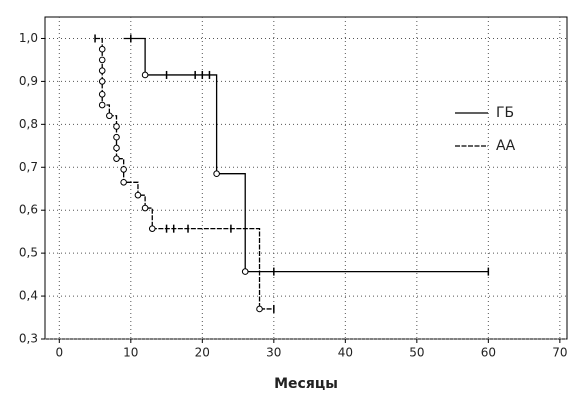  What do you see at coordinates (506, 146) in the screenshot?
I see `legend-label: АА` at bounding box center [506, 146].